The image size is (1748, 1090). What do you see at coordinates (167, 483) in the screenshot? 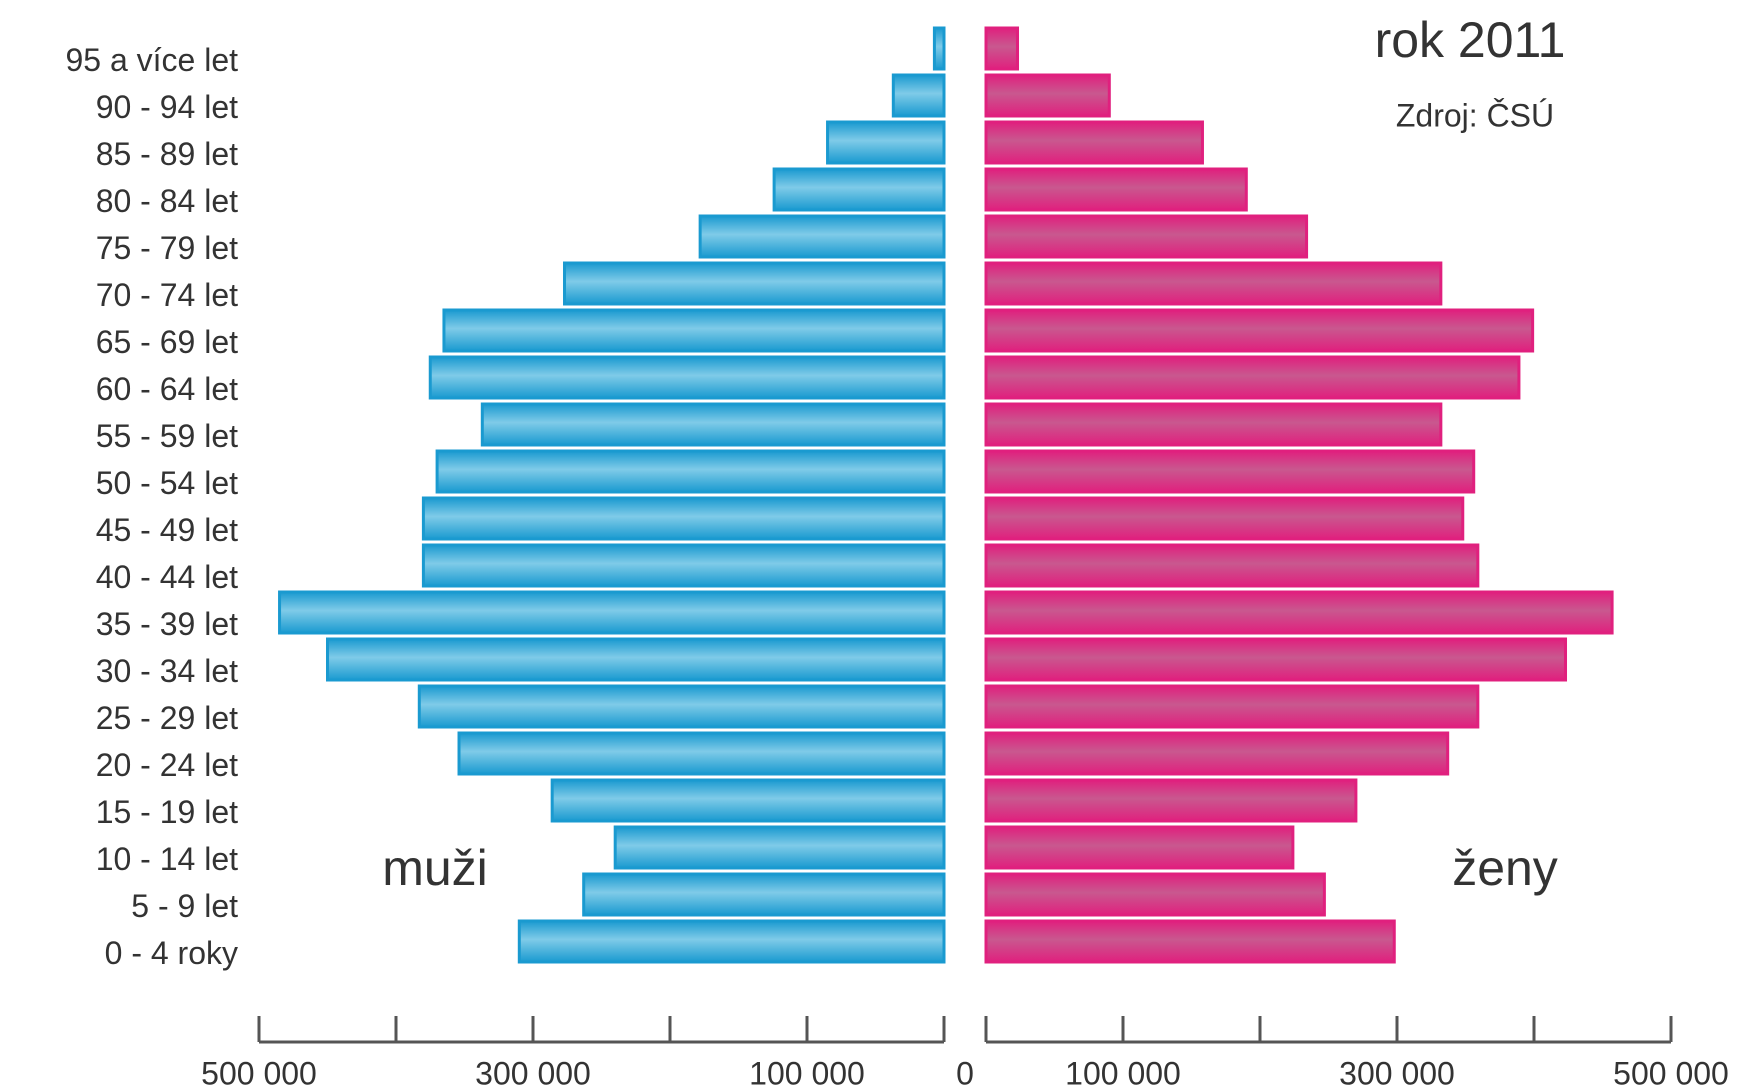
I see `category-label: 50 - 54 let` at bounding box center [167, 483].